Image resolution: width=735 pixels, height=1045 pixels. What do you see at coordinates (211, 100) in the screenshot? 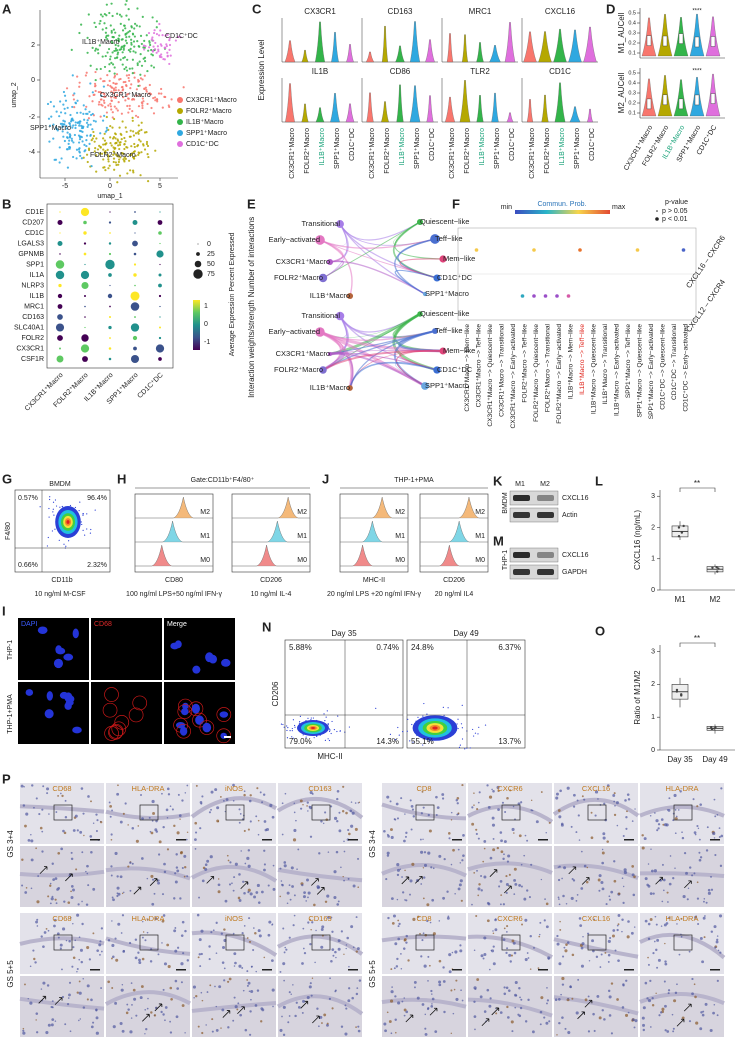
I see `legend-label: CX3CR1⁺Macro` at bounding box center [211, 100].